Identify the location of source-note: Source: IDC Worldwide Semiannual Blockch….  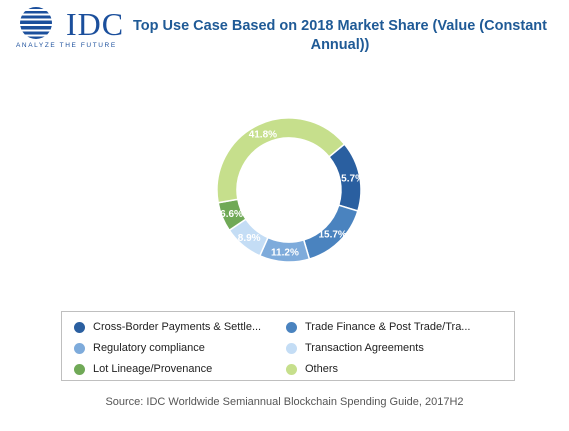
(284, 402).